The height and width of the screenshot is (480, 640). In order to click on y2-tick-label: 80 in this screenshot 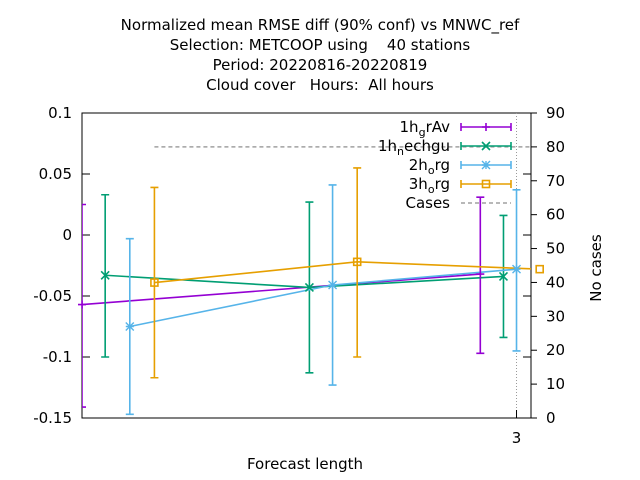, I will do `click(555, 147)`.